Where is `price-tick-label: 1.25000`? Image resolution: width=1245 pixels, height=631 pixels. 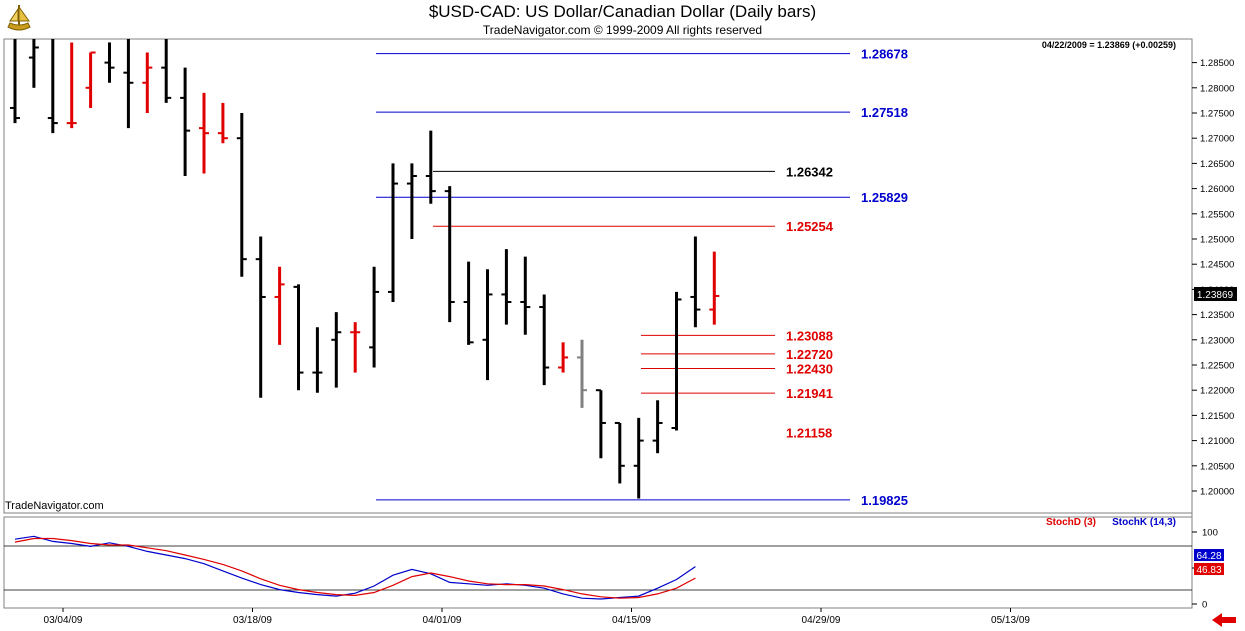
price-tick-label: 1.25000 is located at coordinates (1217, 240).